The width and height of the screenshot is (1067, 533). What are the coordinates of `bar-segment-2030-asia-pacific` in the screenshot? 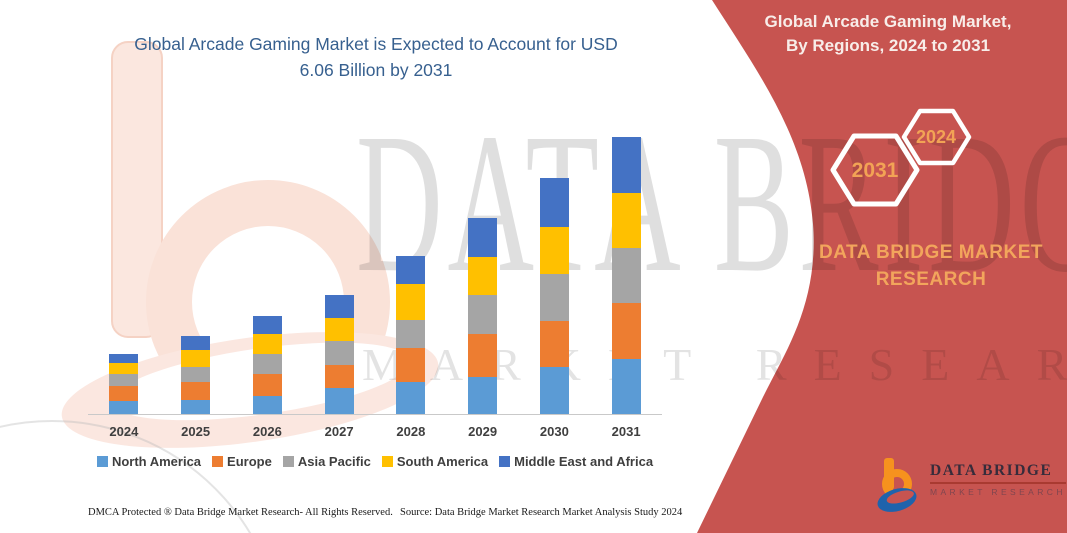 It's located at (554, 297).